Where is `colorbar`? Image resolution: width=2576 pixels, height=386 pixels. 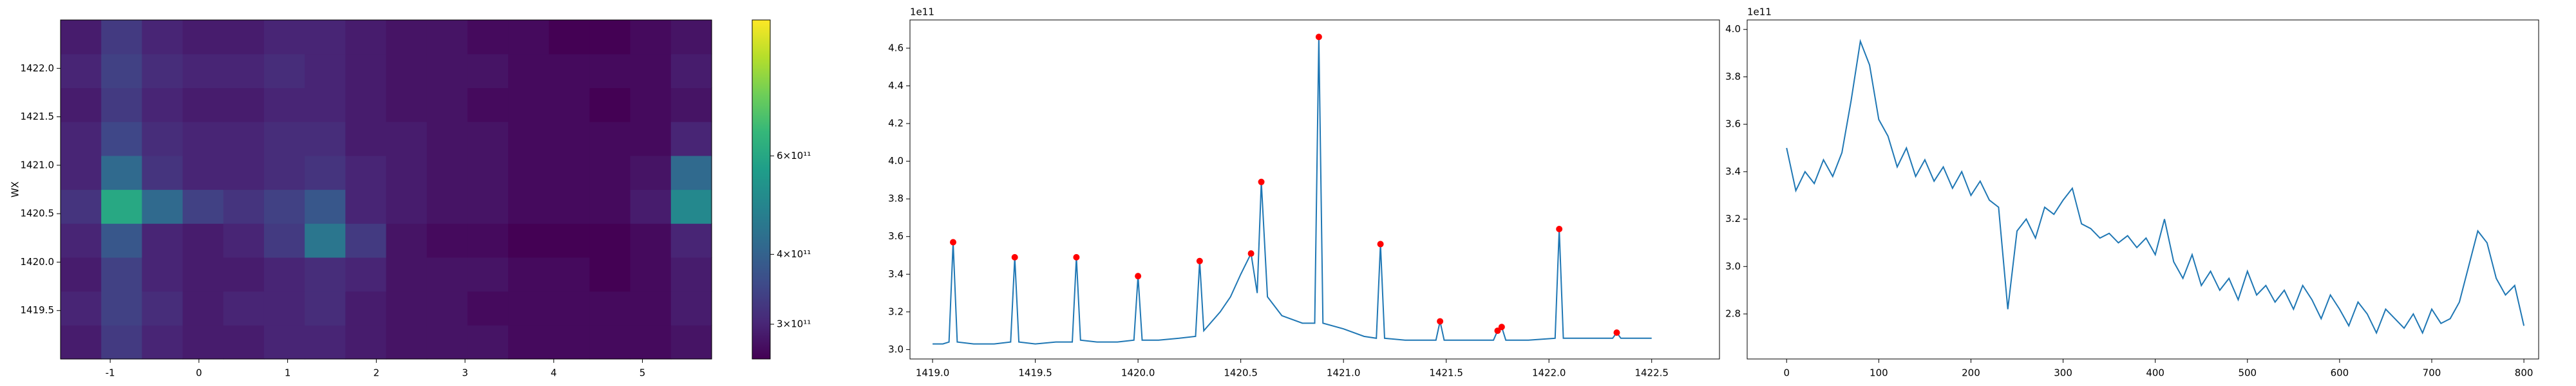
colorbar is located at coordinates (761, 189).